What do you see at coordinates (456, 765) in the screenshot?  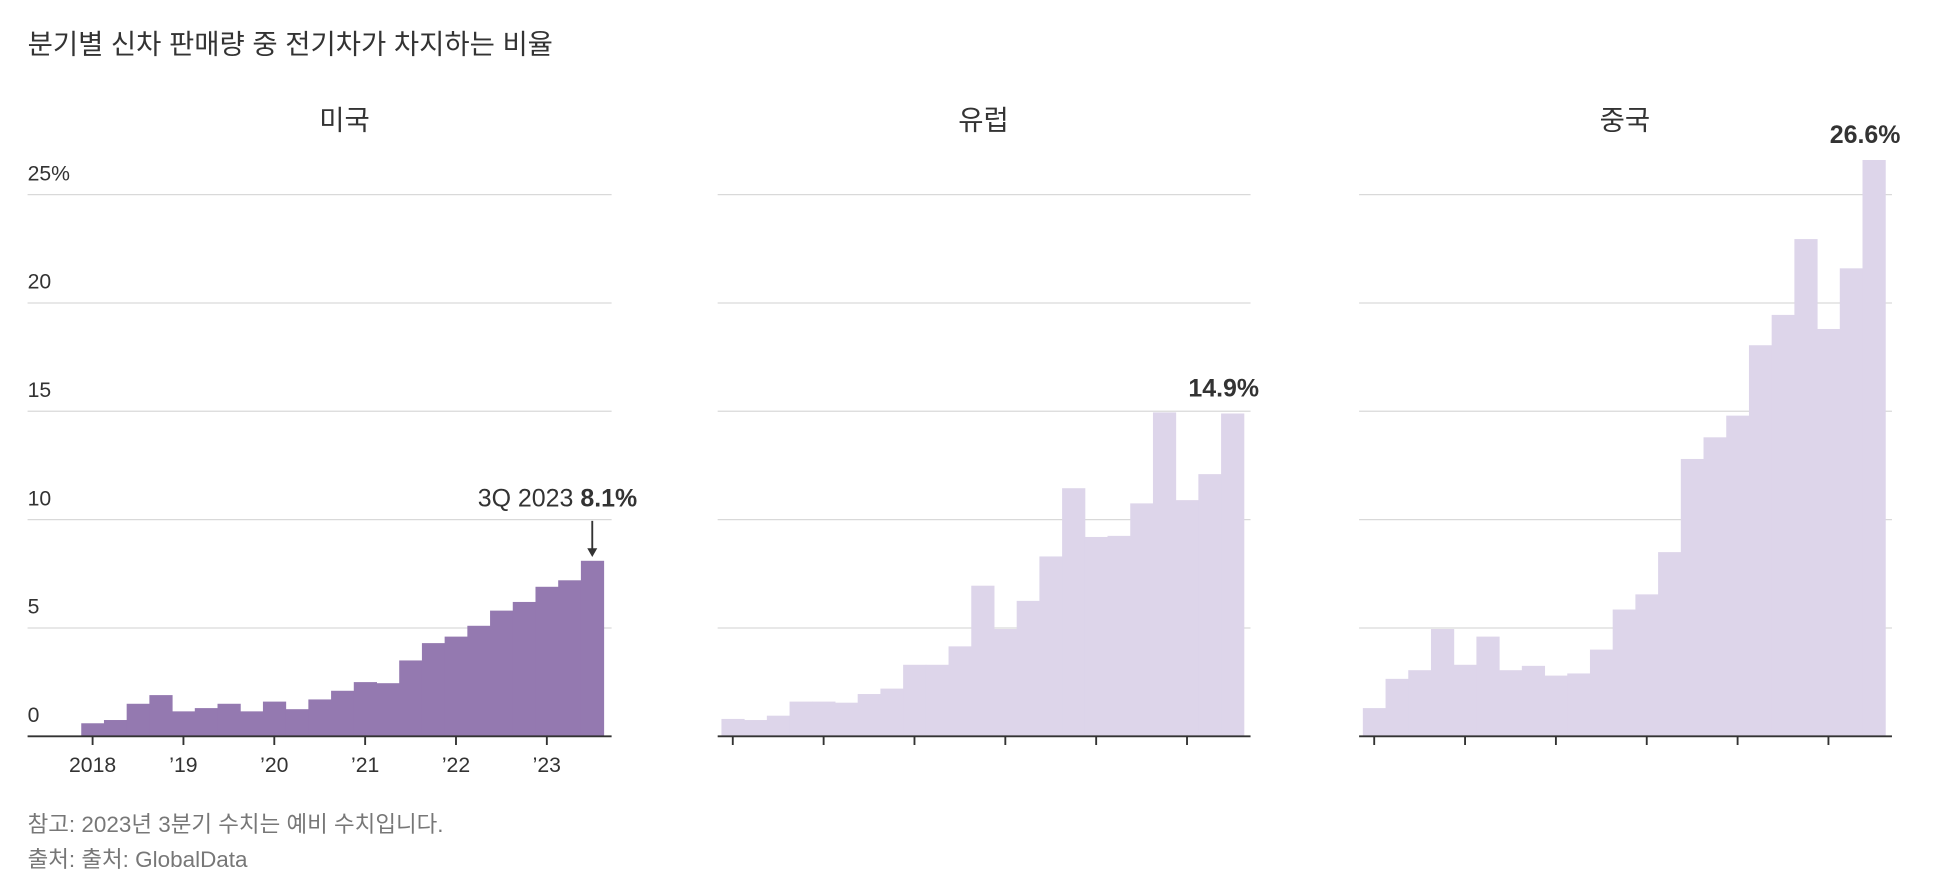 I see `x-tick-label: ’22` at bounding box center [456, 765].